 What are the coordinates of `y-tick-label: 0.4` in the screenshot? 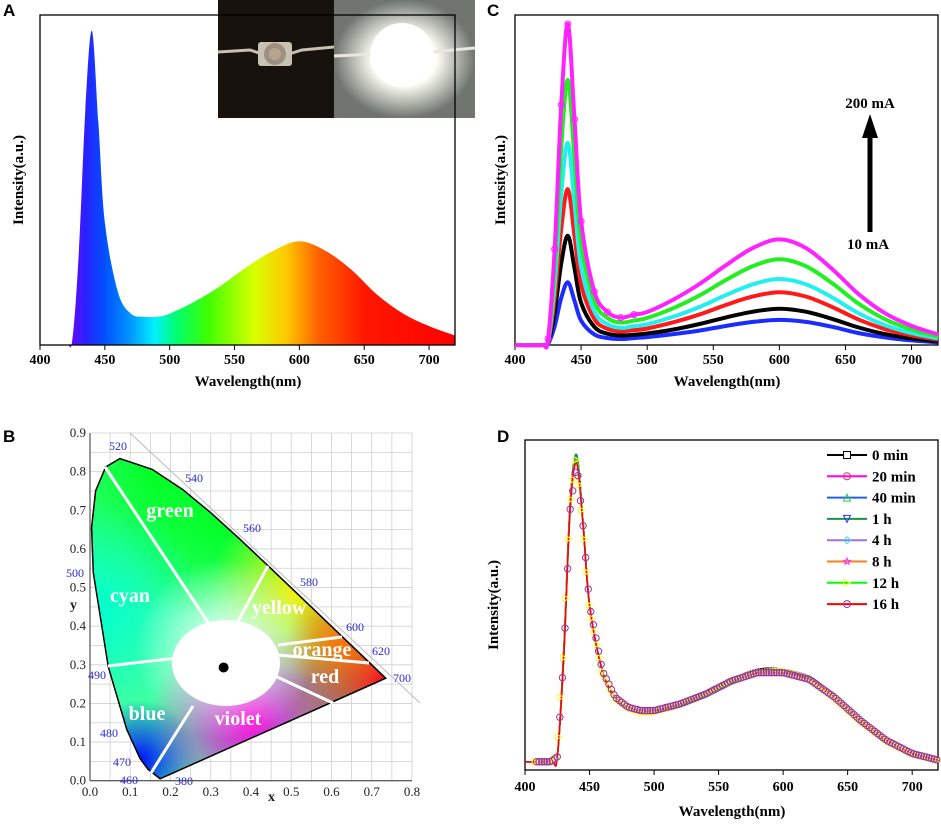 It's located at (78, 625).